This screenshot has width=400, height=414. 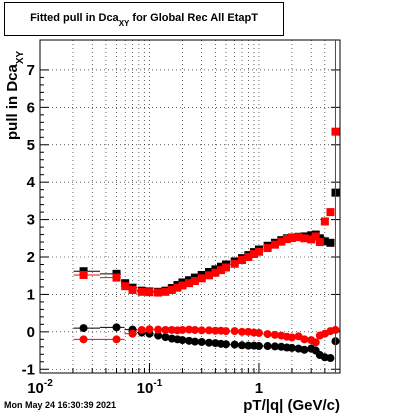 I want to click on y-axis-label-main: pull in Dca, so click(x=12, y=102).